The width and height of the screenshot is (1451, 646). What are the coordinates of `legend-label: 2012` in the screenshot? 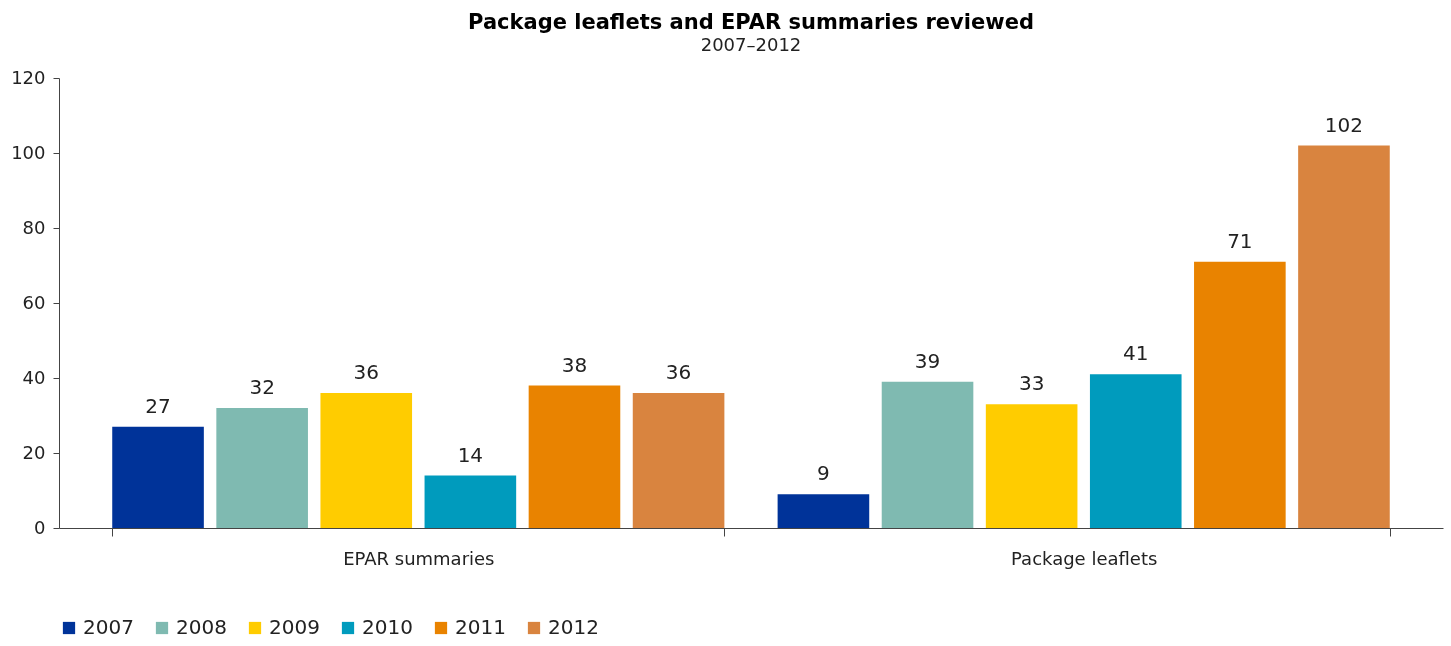 It's located at (573, 627).